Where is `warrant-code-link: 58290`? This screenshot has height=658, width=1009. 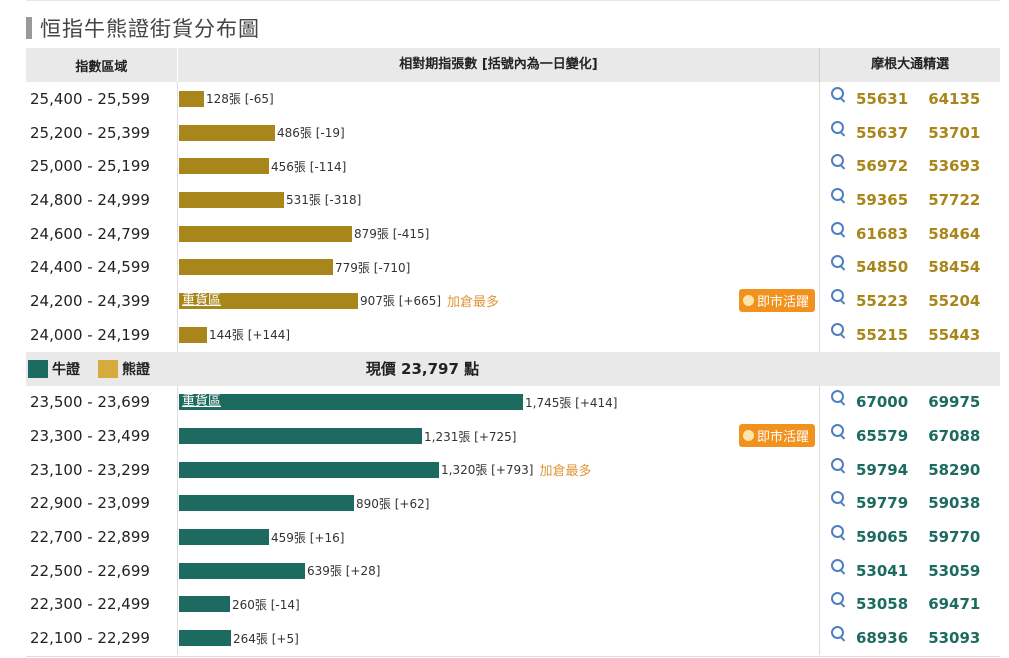 warrant-code-link: 58290 is located at coordinates (954, 469).